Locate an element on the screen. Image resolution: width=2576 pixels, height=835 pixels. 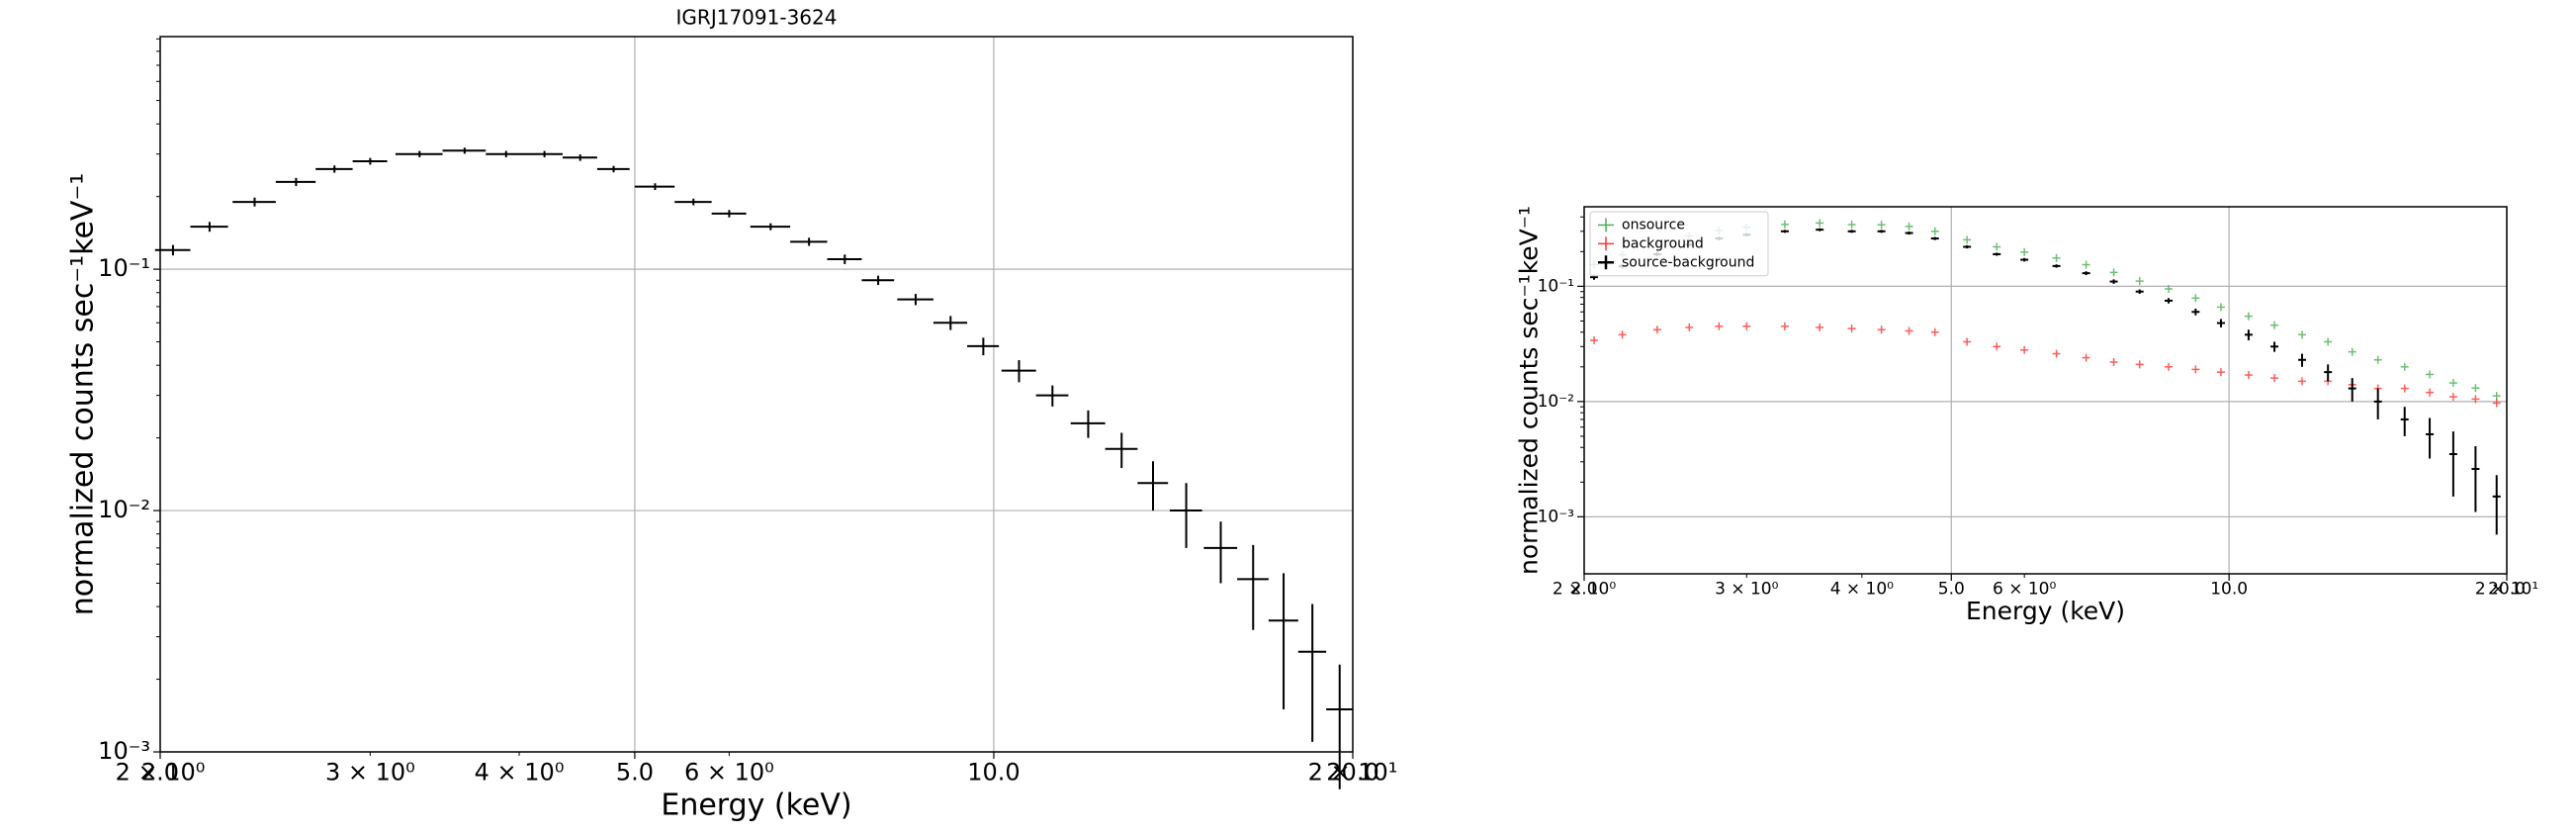
legend-label: source-background is located at coordinates (1688, 262).